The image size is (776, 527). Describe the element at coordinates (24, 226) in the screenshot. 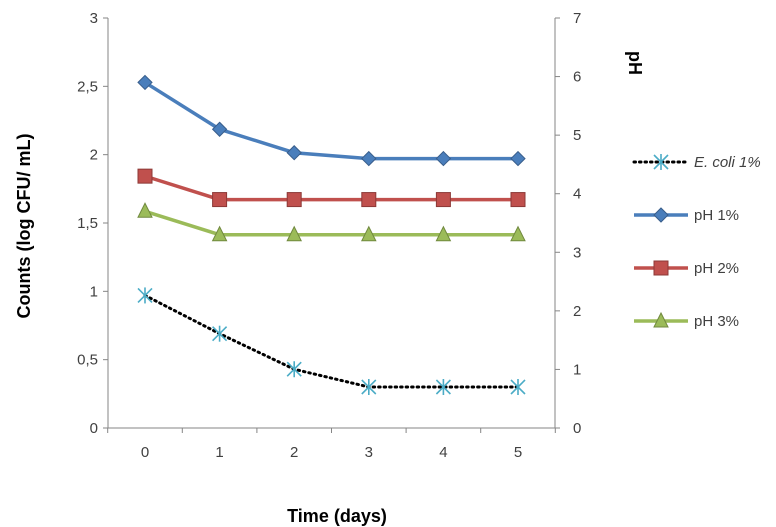

I see `y-axis-title: Counts (log CFU/ mL)` at that location.